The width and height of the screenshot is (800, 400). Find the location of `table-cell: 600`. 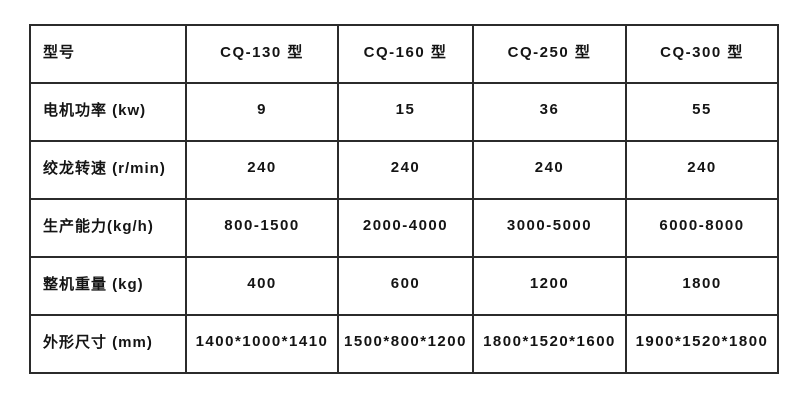

table-cell: 600 is located at coordinates (405, 286).